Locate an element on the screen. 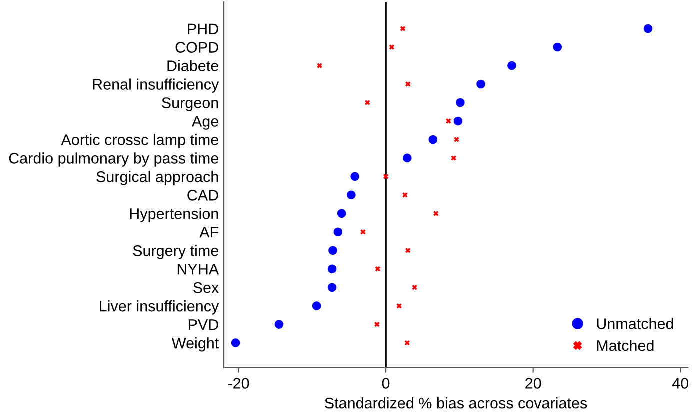 This screenshot has width=700, height=415. y-tick-label: Cardio pulmonary by pass time is located at coordinates (113, 159).